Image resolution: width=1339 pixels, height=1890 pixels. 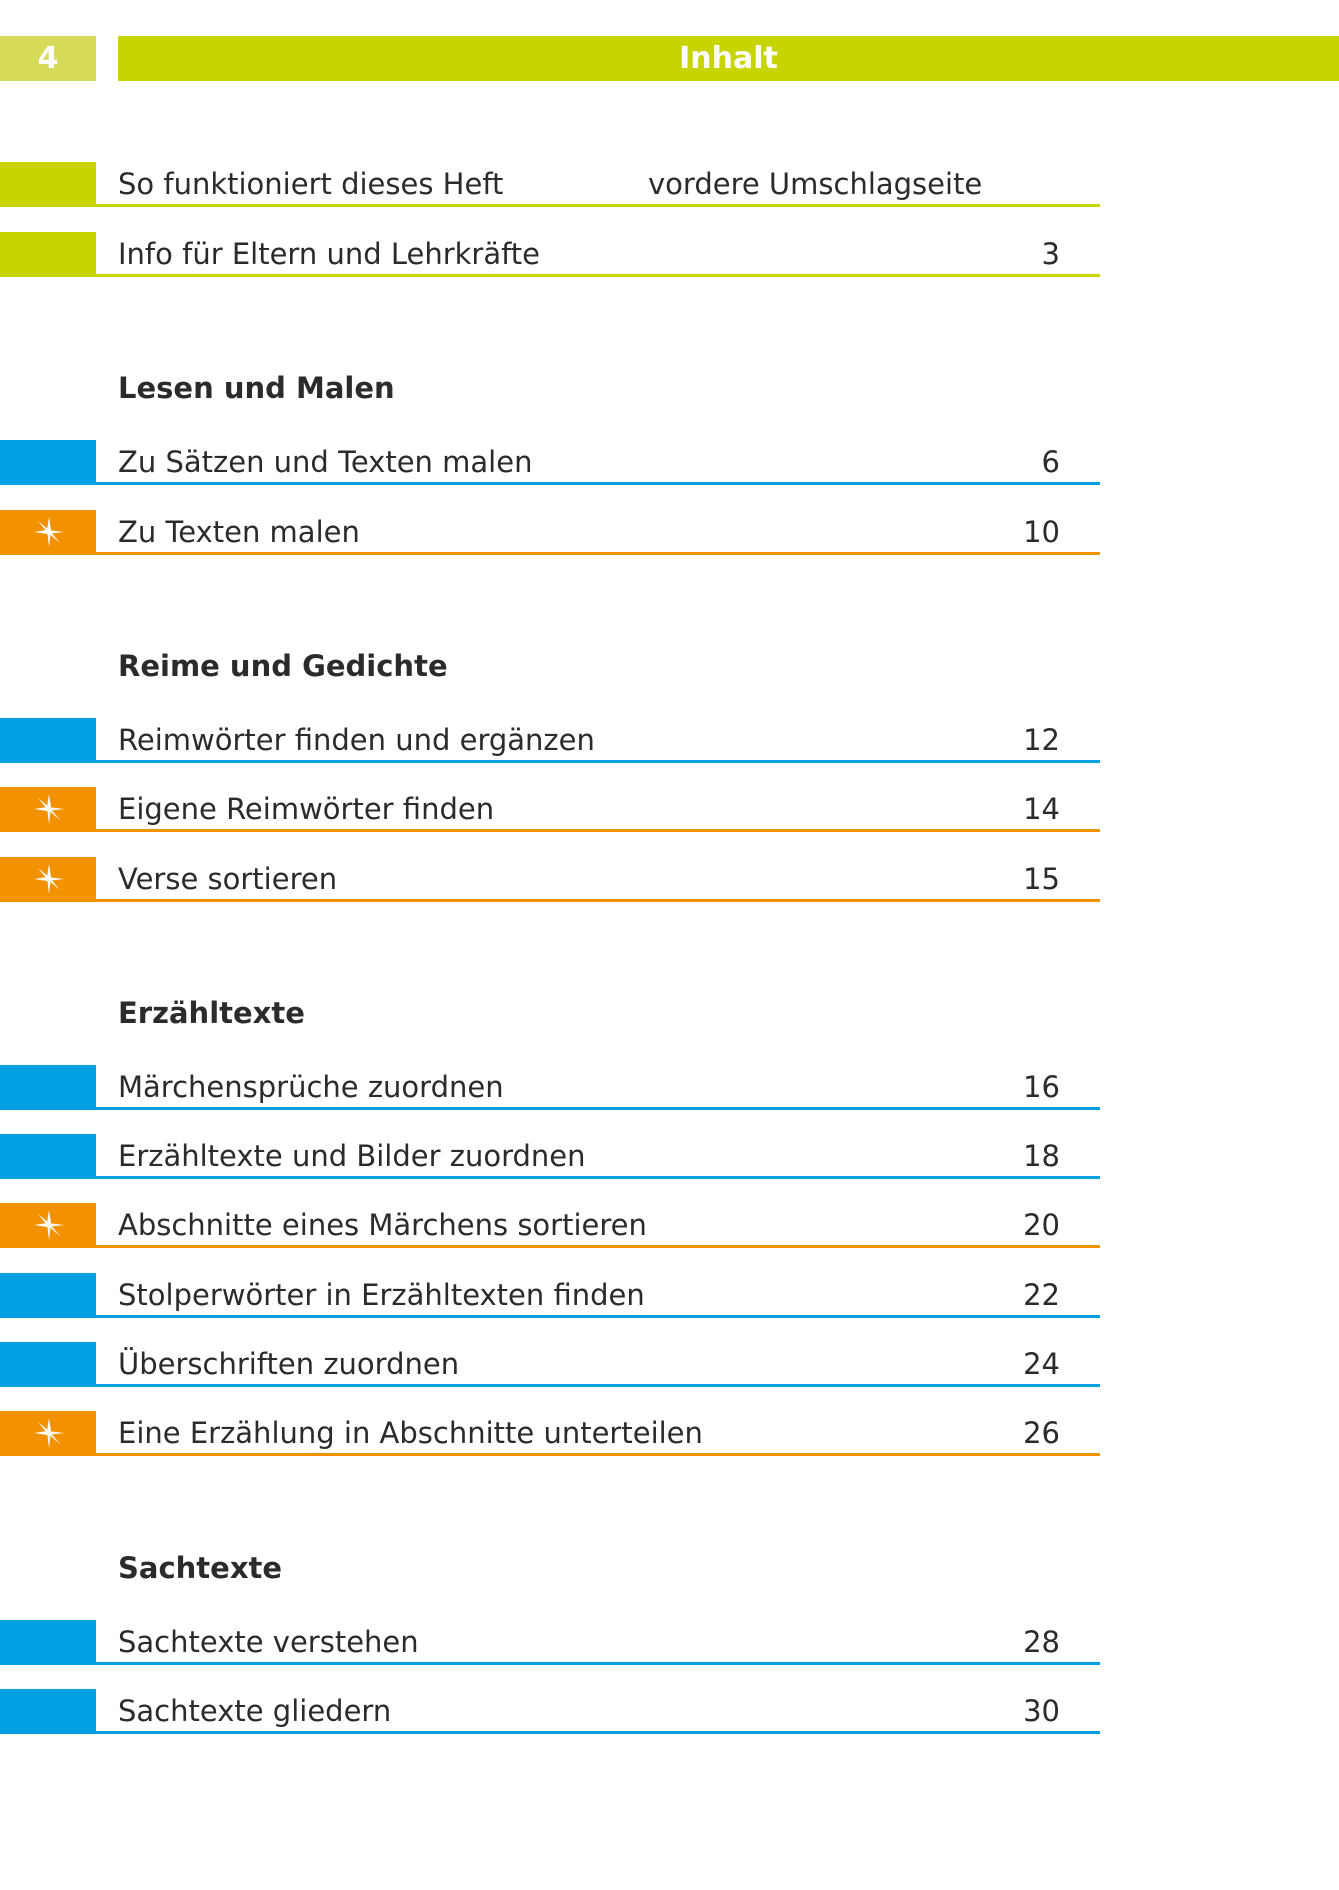 I want to click on toc-entry-location: vordere Umschlagseite, so click(x=815, y=184).